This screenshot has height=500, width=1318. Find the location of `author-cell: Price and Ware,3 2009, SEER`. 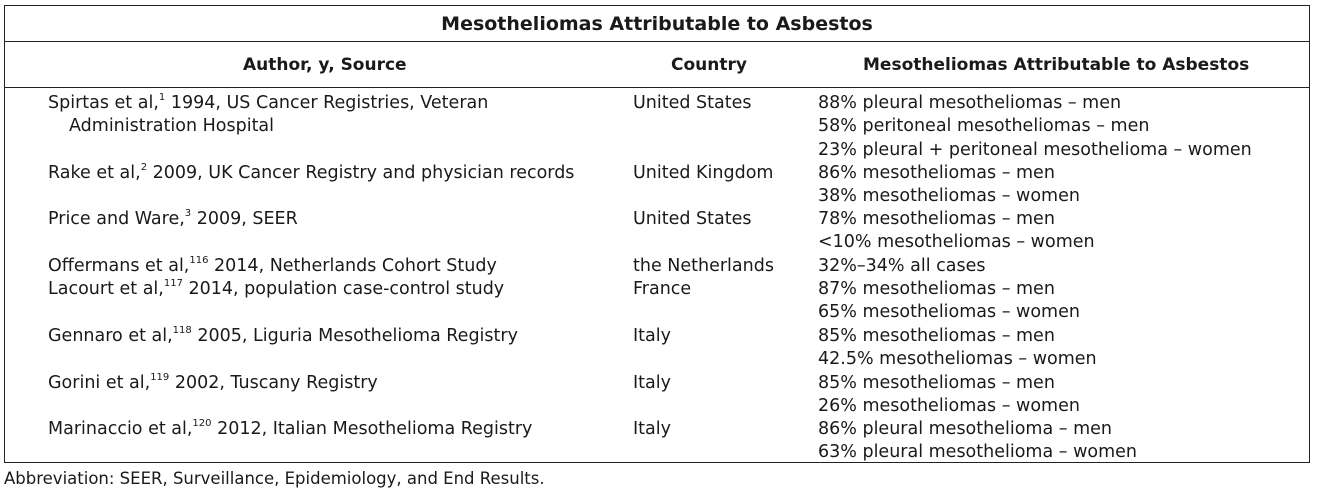

author-cell: Price and Ware,3 2009, SEER is located at coordinates (333, 219).